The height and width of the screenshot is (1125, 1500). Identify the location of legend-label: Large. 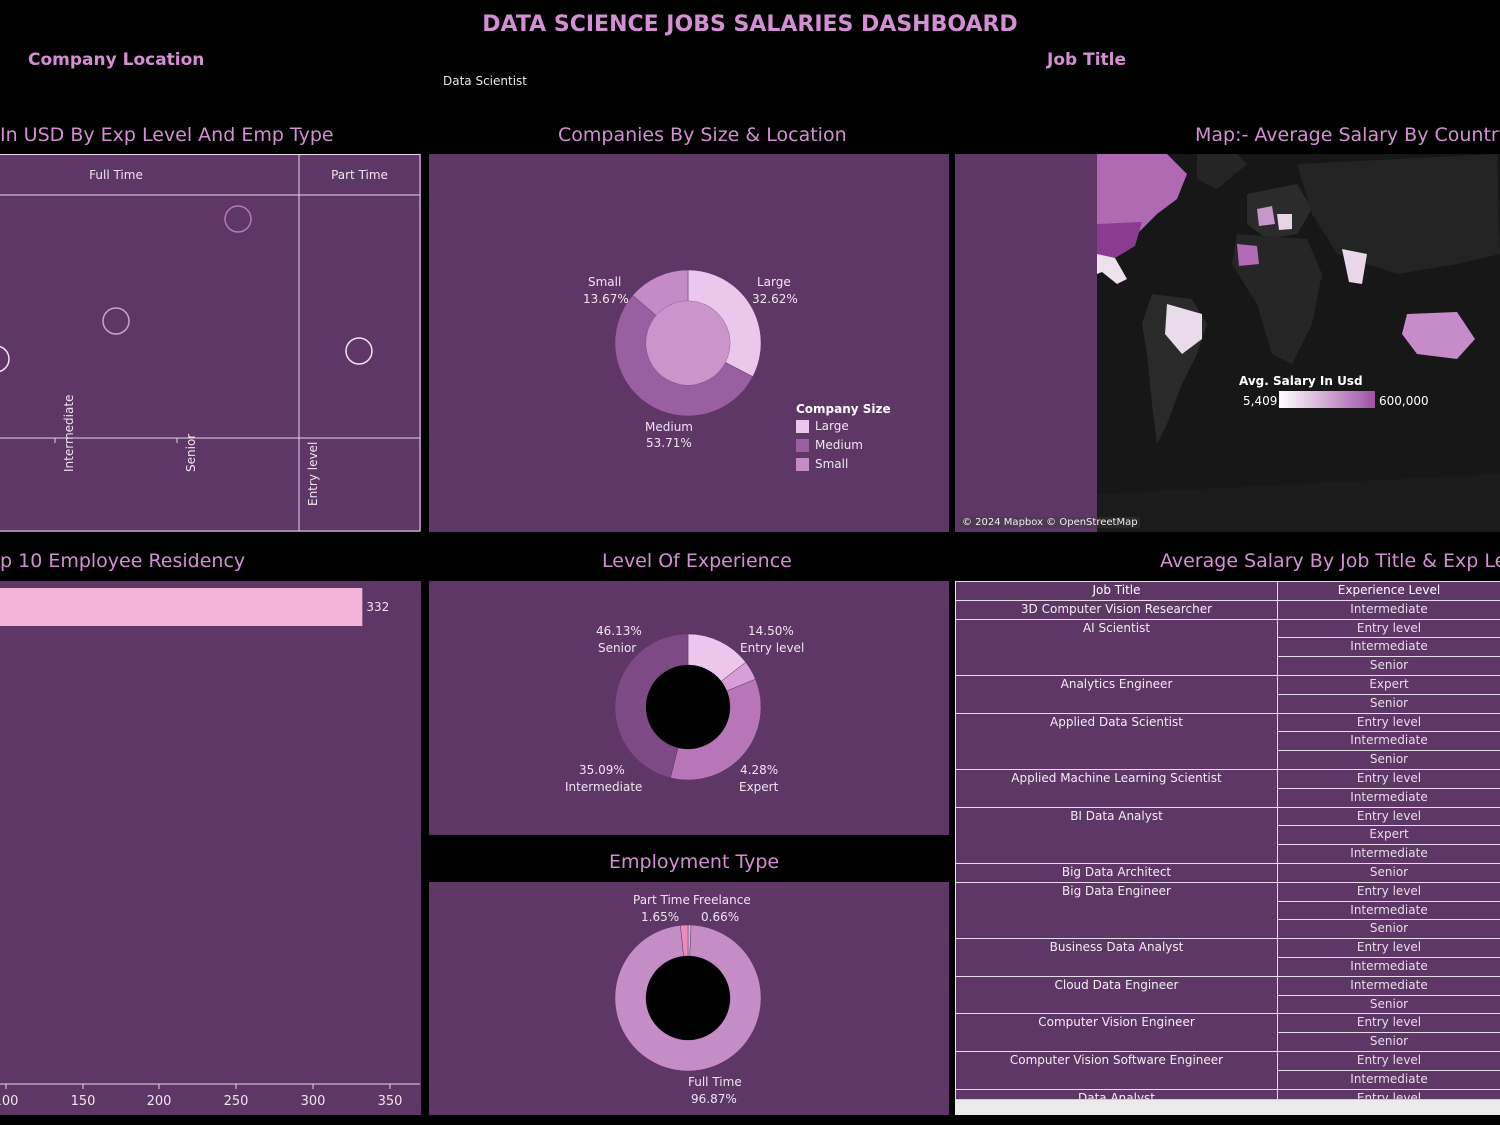
(832, 426).